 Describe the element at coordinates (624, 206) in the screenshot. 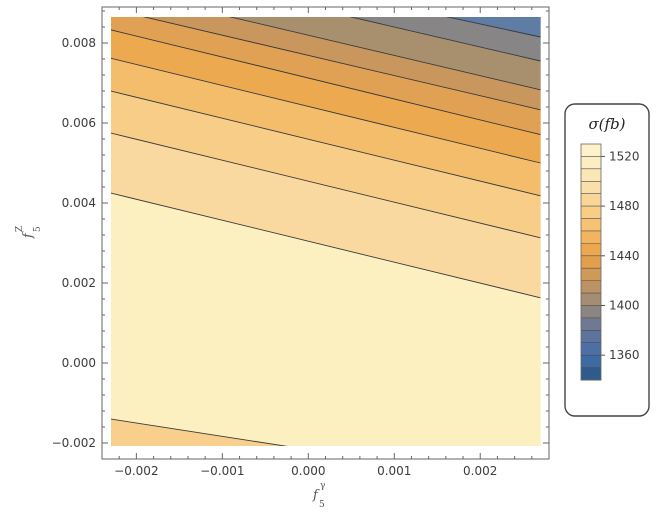

I see `legend-tick-label-3: 1480` at that location.